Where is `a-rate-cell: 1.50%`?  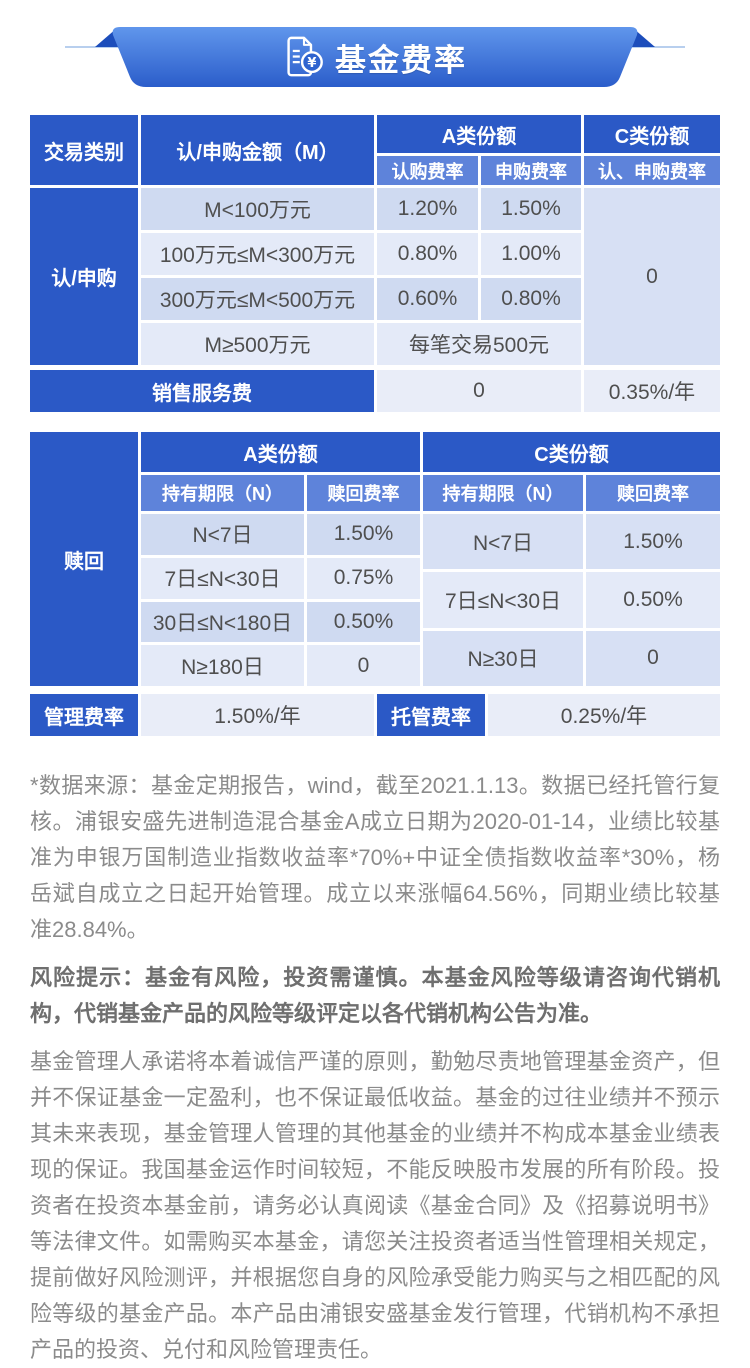
a-rate-cell: 1.50% is located at coordinates (363, 534).